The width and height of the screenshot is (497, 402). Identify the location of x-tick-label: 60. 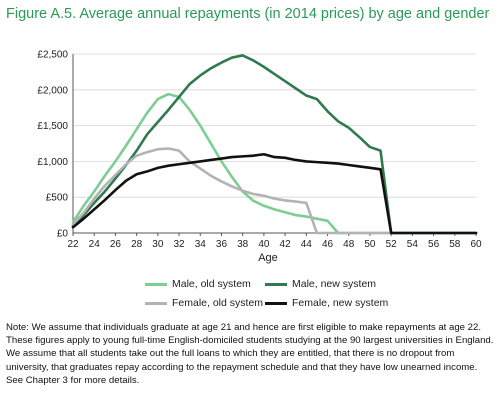
(476, 244).